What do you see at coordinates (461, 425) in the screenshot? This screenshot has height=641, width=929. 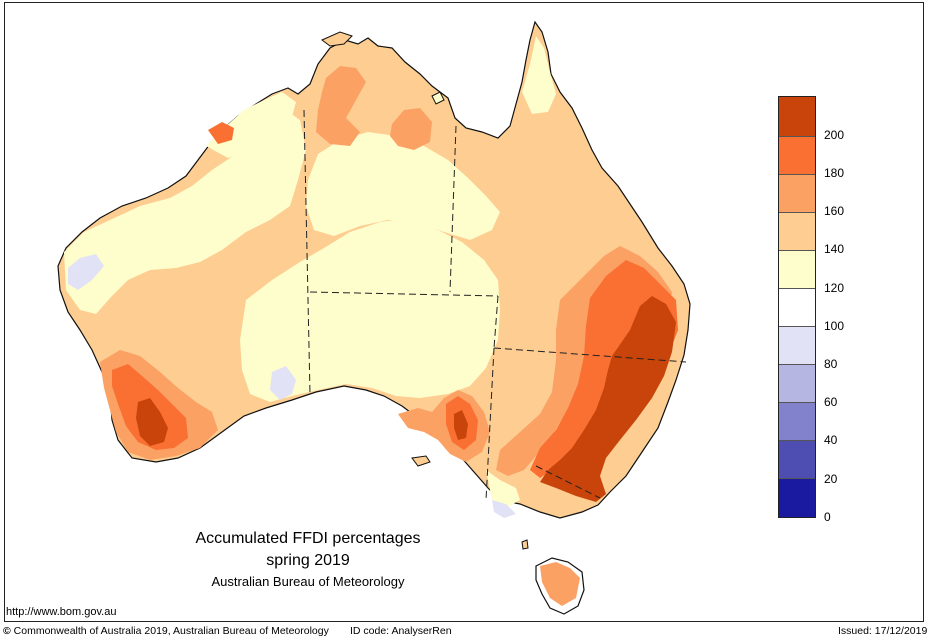 I see `zone-200-plus-sa` at bounding box center [461, 425].